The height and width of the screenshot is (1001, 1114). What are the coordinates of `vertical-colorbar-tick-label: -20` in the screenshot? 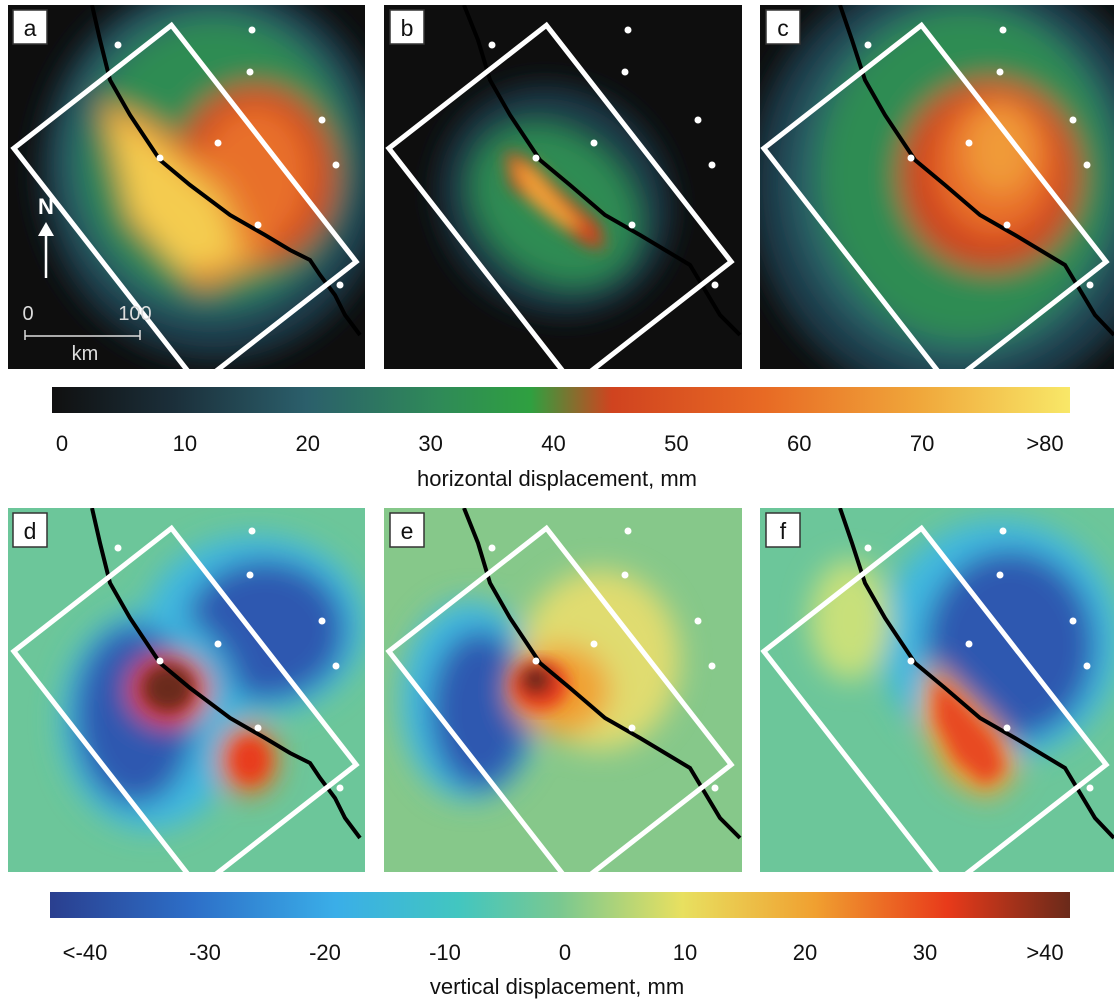 It's located at (325, 952).